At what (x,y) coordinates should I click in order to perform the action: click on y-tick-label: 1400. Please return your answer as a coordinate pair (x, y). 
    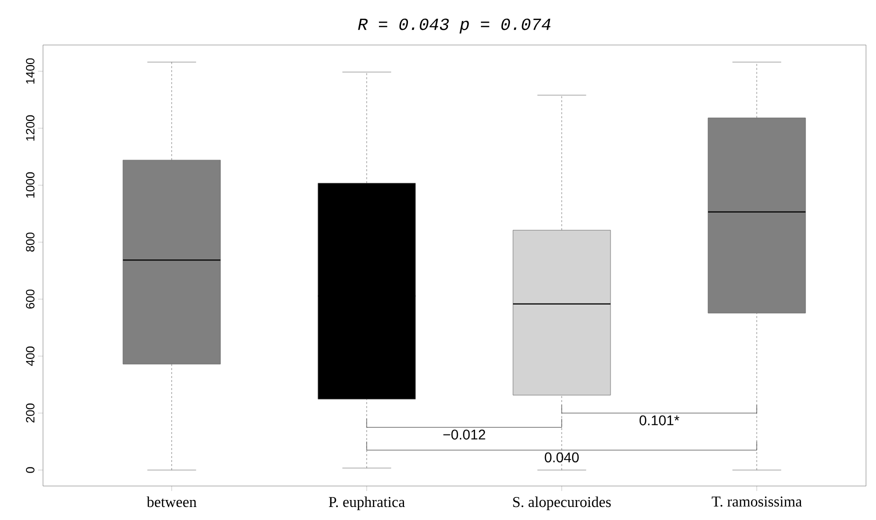
    Looking at the image, I should click on (30, 71).